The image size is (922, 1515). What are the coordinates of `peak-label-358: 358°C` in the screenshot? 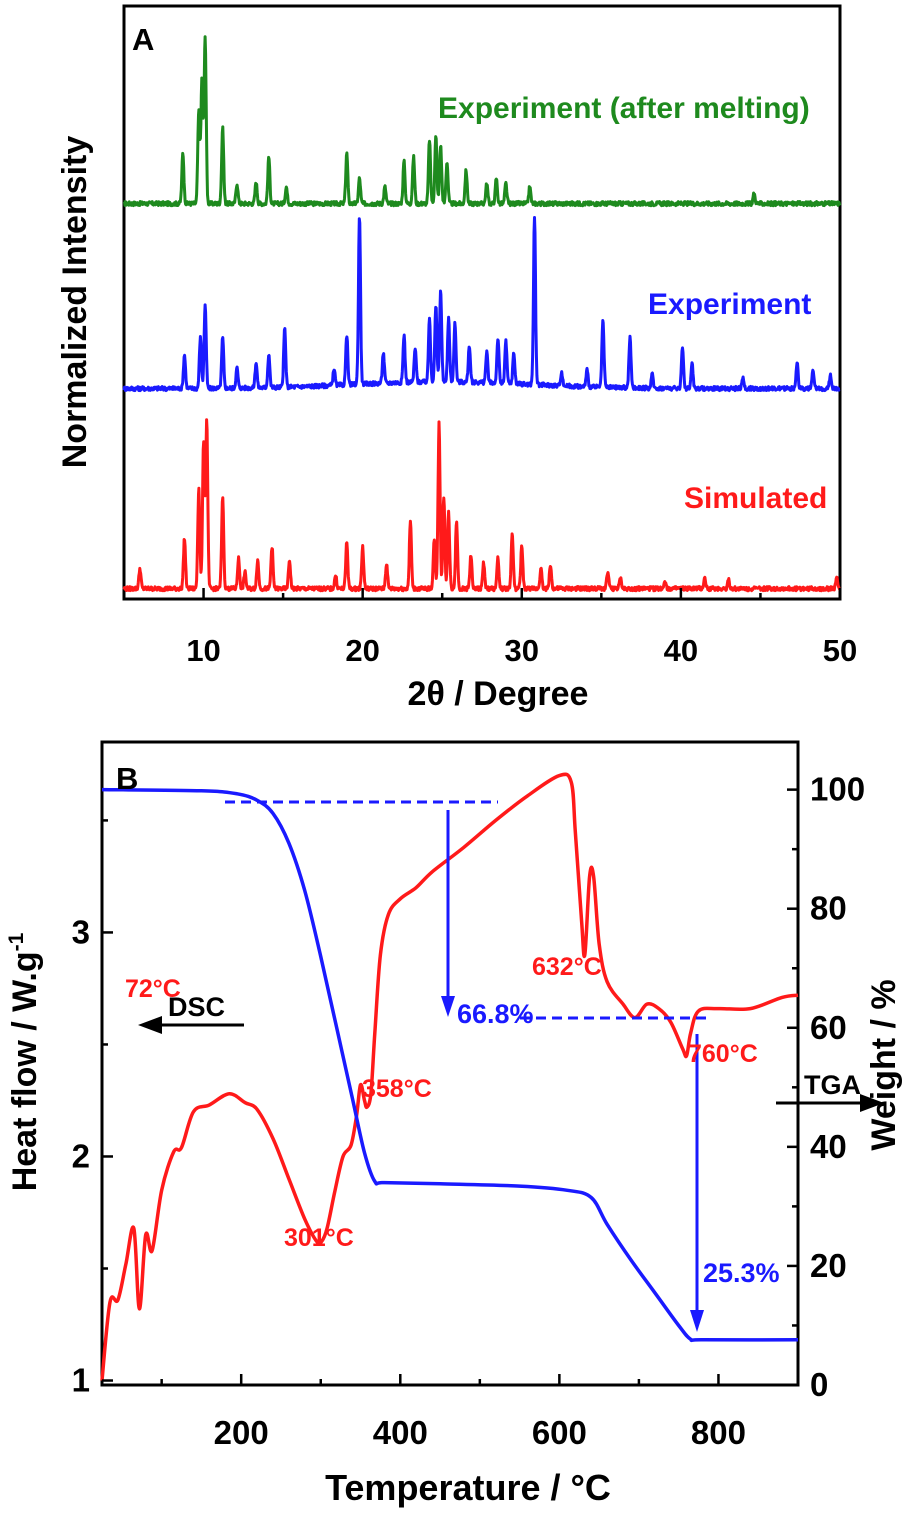 It's located at (397, 1089).